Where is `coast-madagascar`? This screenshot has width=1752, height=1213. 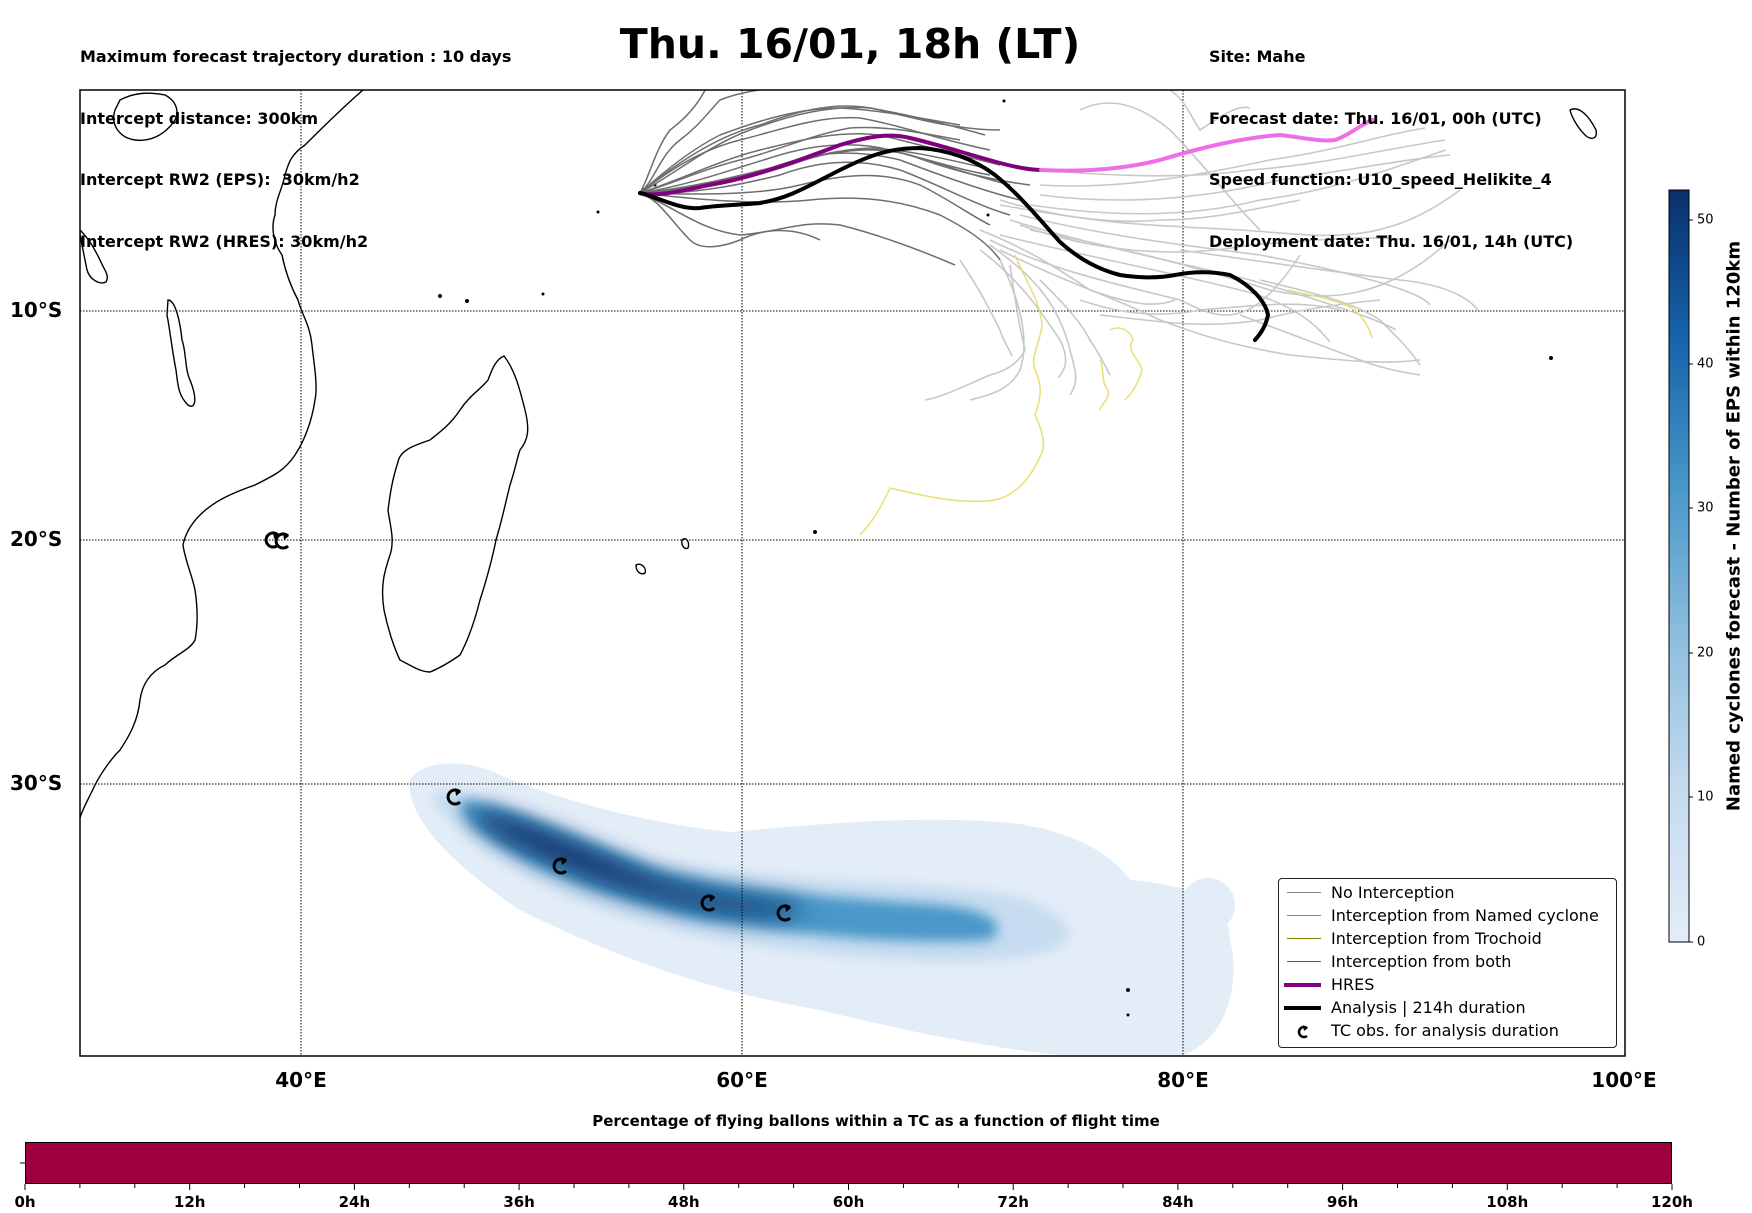 coast-madagascar is located at coordinates (455, 514).